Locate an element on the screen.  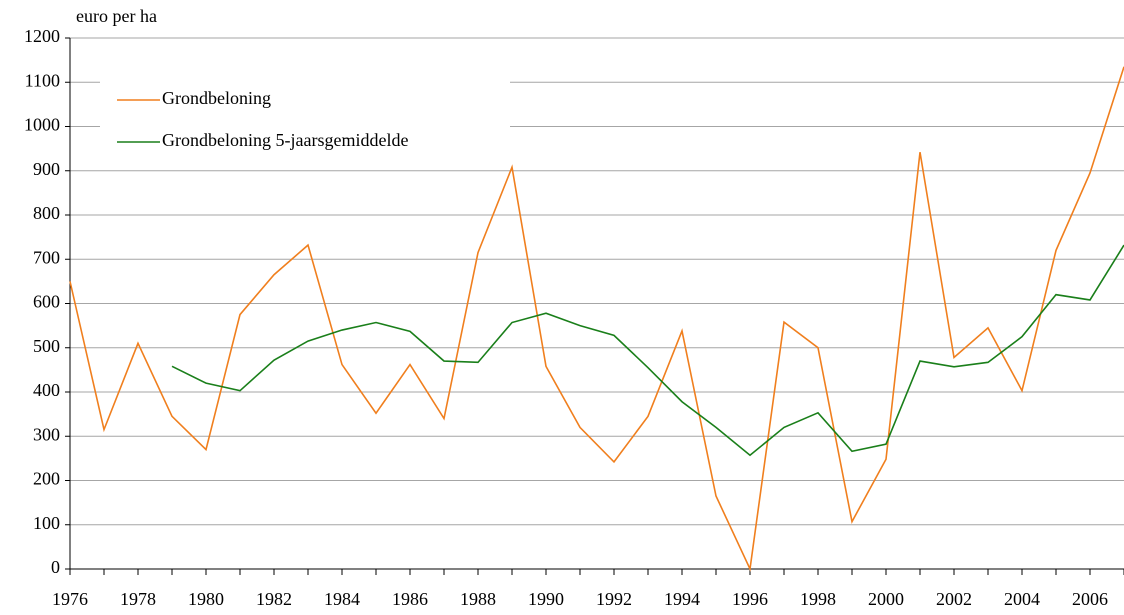
y-tick-label: 0 is located at coordinates (55, 567).